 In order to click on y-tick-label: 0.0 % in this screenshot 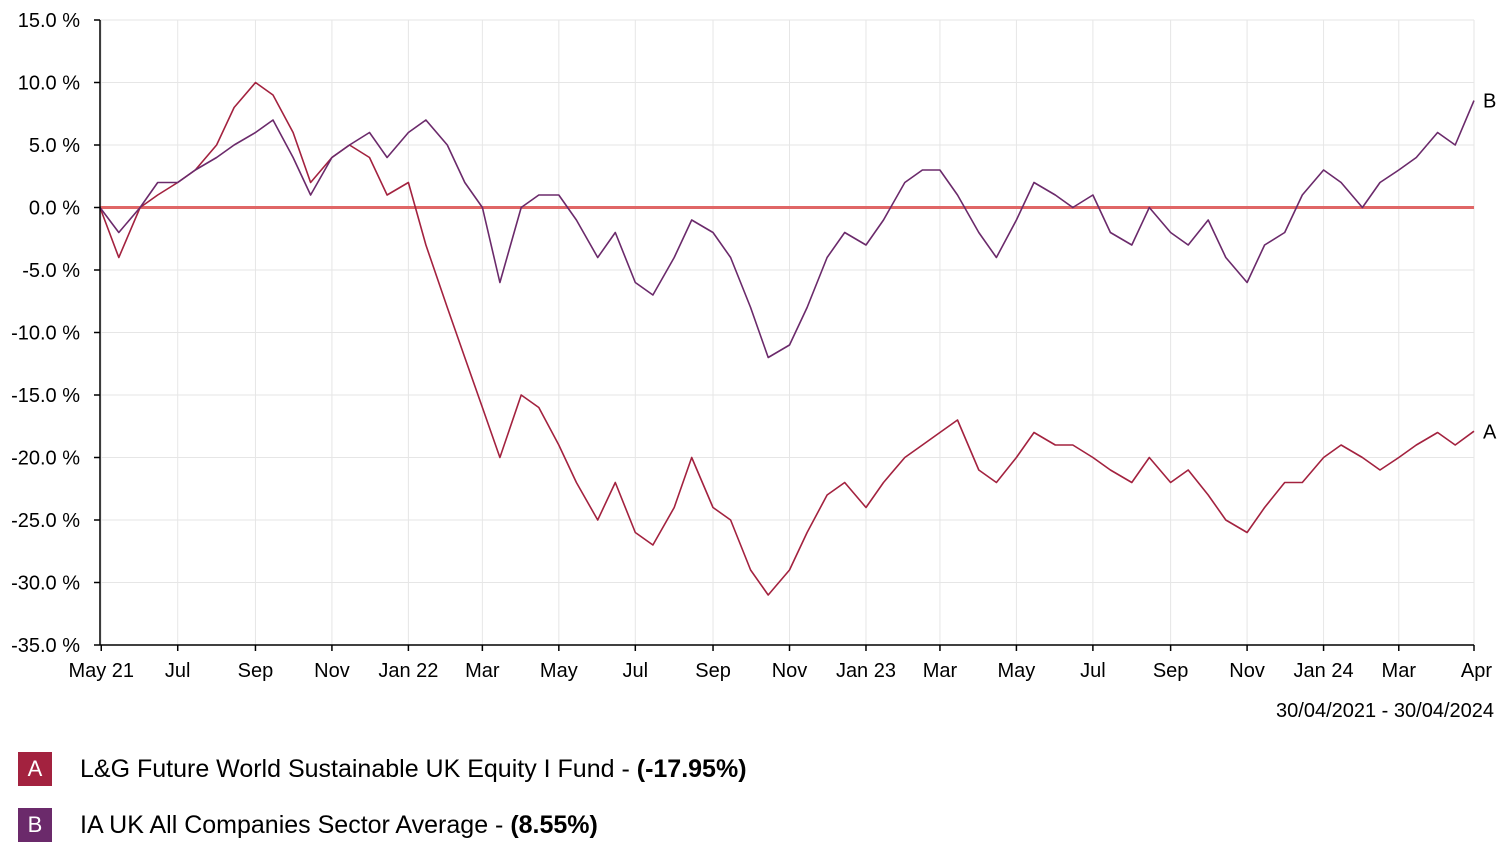, I will do `click(54, 209)`.